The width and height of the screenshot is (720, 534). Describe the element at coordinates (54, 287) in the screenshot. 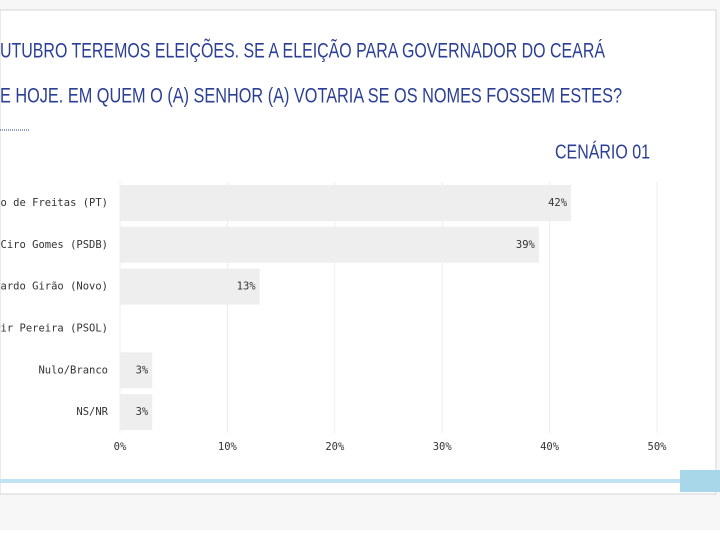

I see `category-label: Eduardo Girão (Novo)` at that location.